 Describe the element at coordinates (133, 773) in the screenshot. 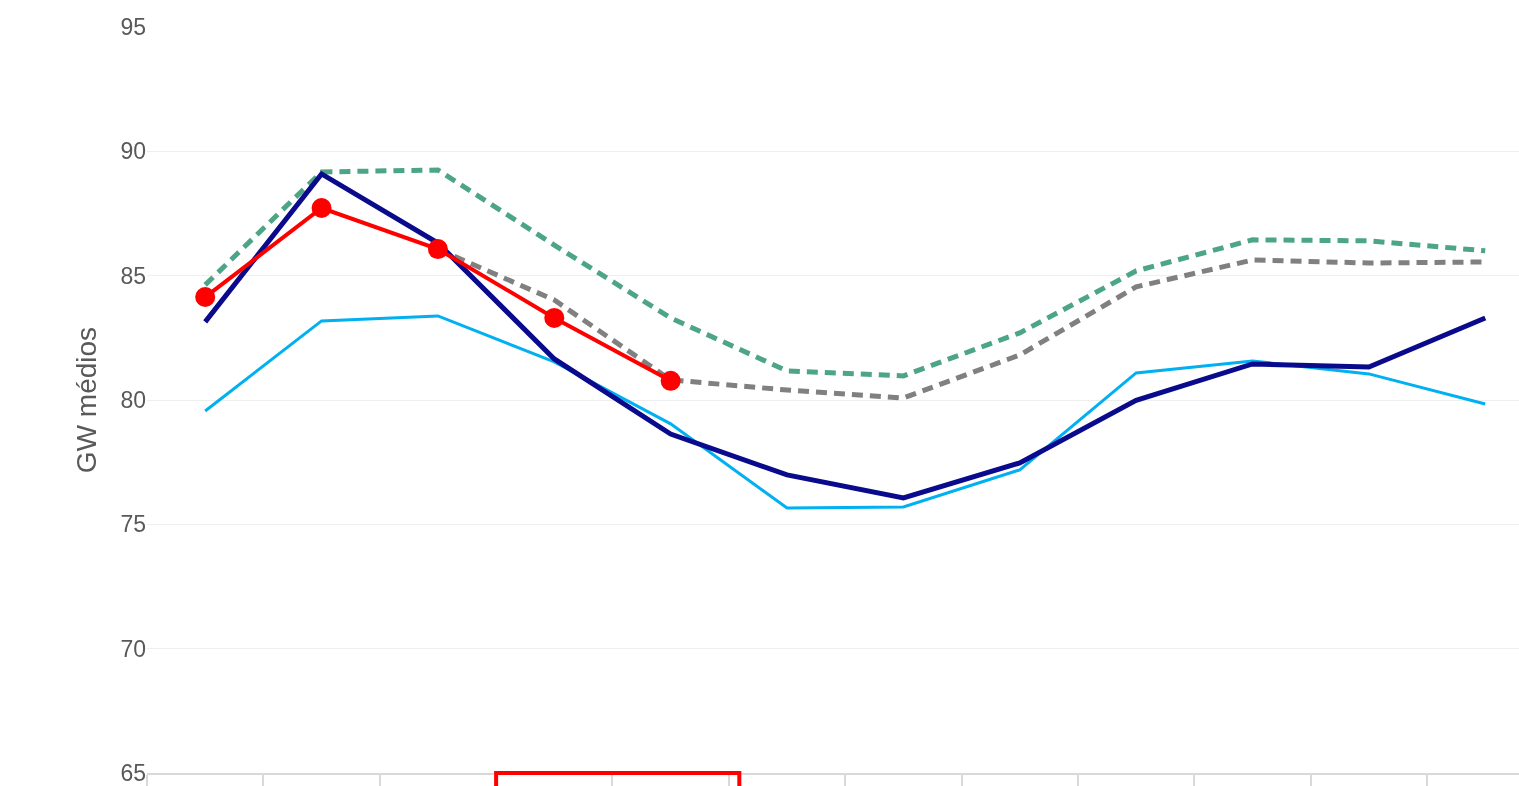

I see `y-tick-label: 65` at that location.